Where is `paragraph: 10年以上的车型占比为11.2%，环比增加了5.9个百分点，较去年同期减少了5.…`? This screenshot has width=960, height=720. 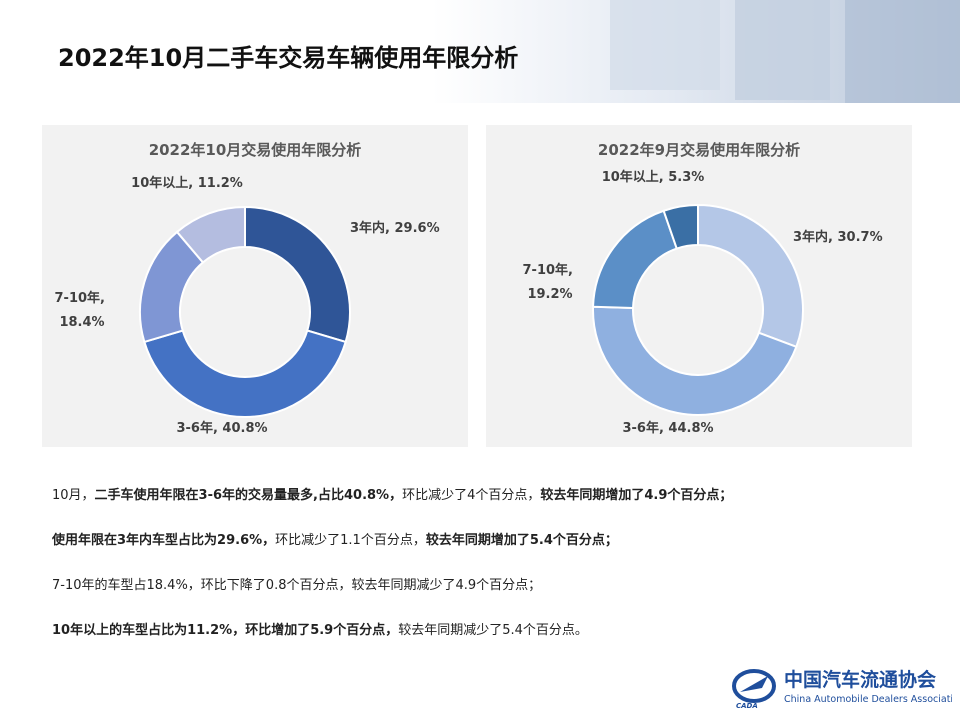 paragraph: 10年以上的车型占比为11.2%，环比增加了5.9个百分点，较去年同期减少了5.… is located at coordinates (392, 631).